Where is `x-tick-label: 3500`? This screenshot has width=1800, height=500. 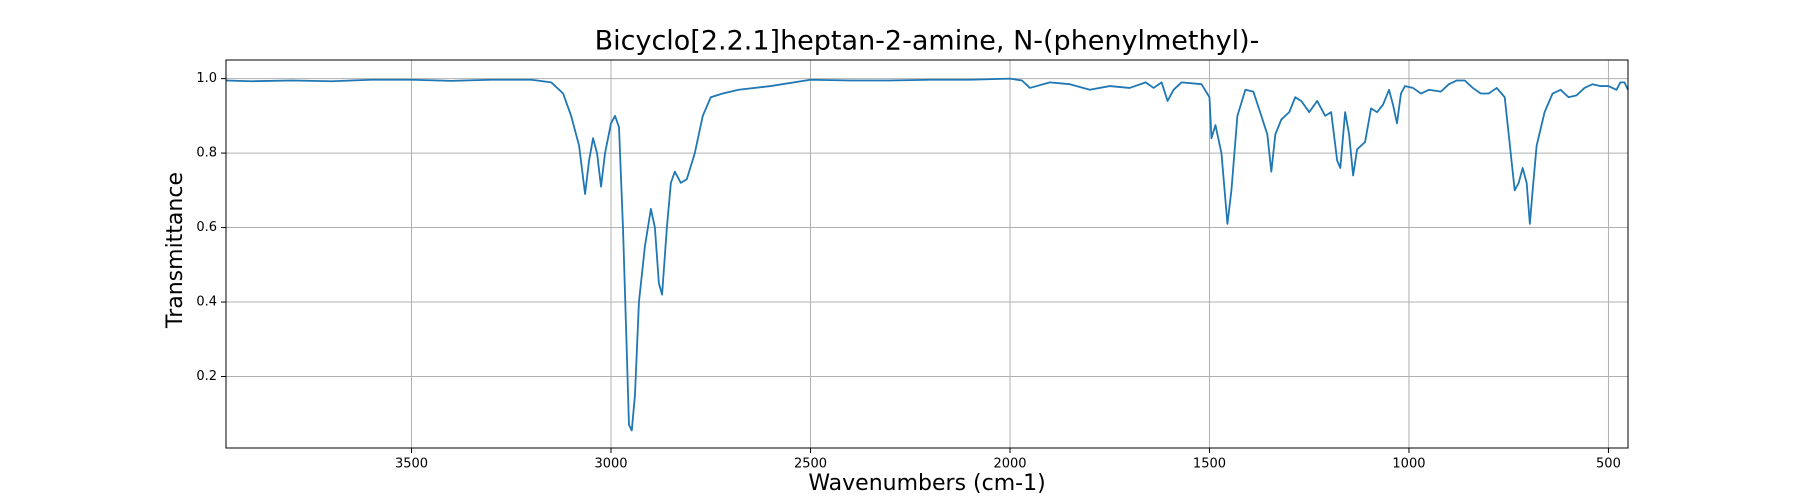 x-tick-label: 3500 is located at coordinates (411, 464).